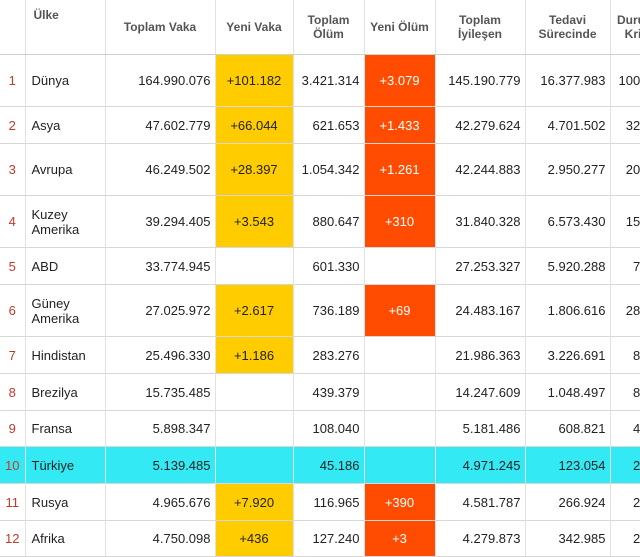 The image size is (640, 557). Describe the element at coordinates (480, 221) in the screenshot. I see `recovered-cell: 31.840.328` at that location.